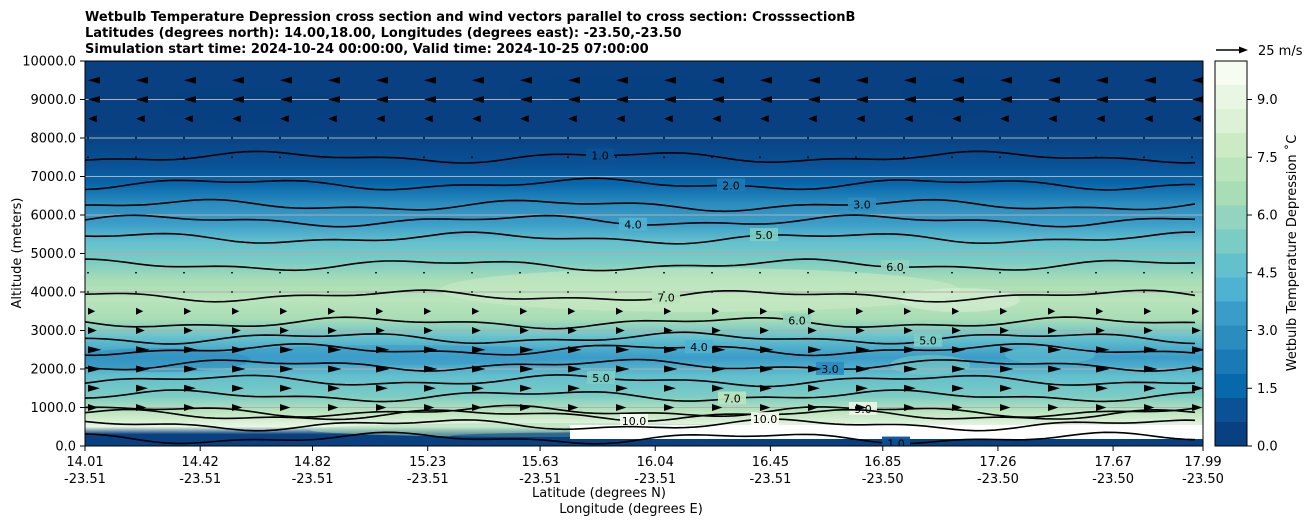 The height and width of the screenshot is (526, 1312). What do you see at coordinates (830, 369) in the screenshot?
I see `contour-label: 3.0` at bounding box center [830, 369].